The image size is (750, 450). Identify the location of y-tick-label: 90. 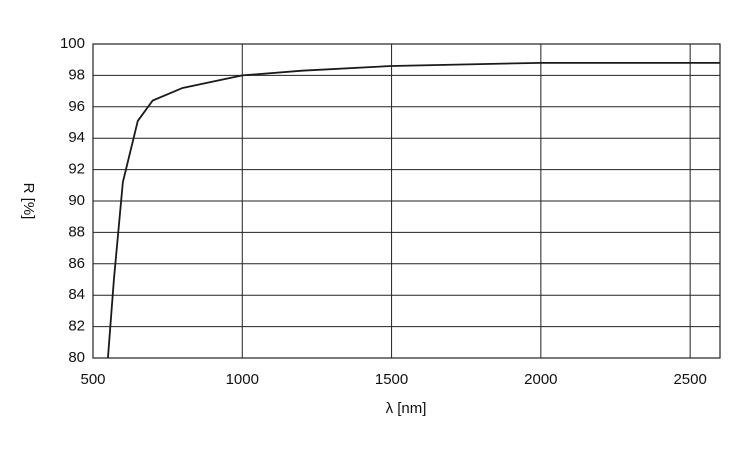
(76, 200).